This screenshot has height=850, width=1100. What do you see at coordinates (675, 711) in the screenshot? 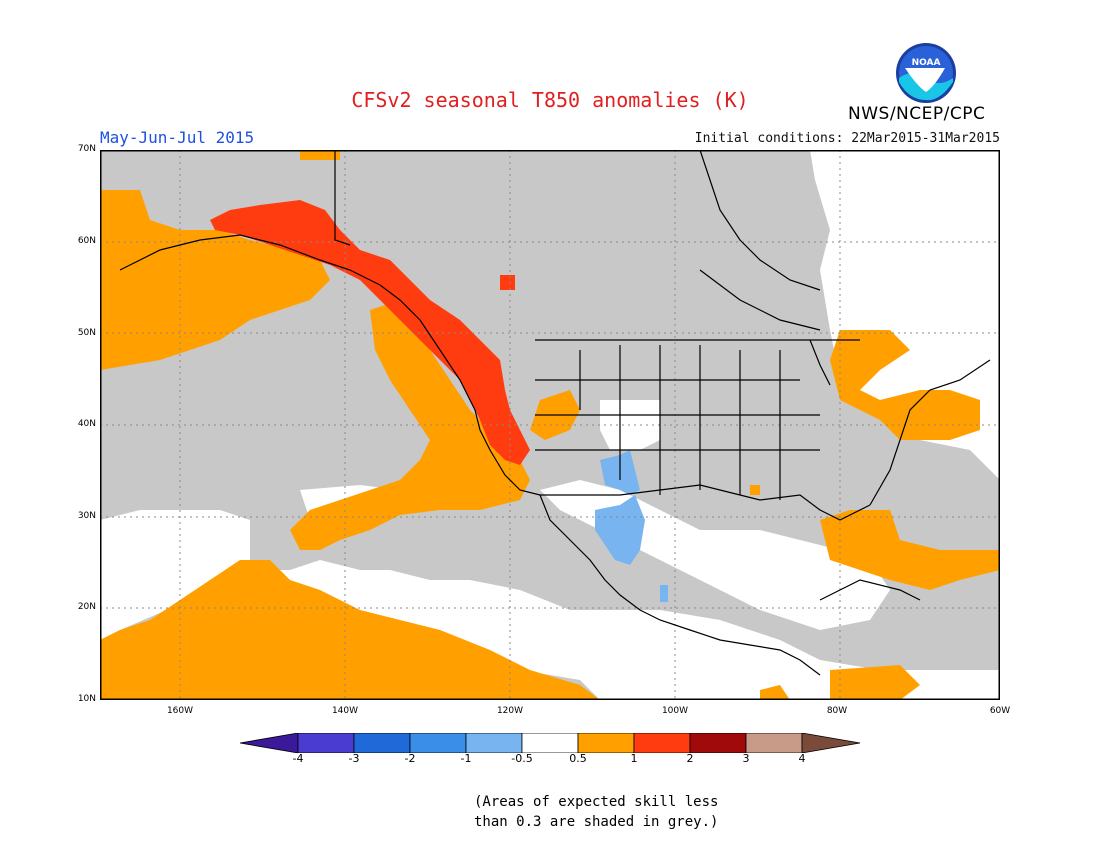
I see `lon-label-100w: 100W` at bounding box center [675, 711].